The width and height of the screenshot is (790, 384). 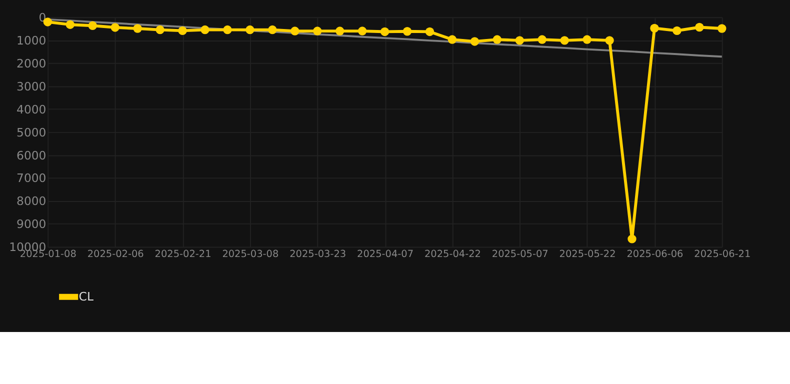 I want to click on y-tick-label: 9000, so click(x=31, y=224).